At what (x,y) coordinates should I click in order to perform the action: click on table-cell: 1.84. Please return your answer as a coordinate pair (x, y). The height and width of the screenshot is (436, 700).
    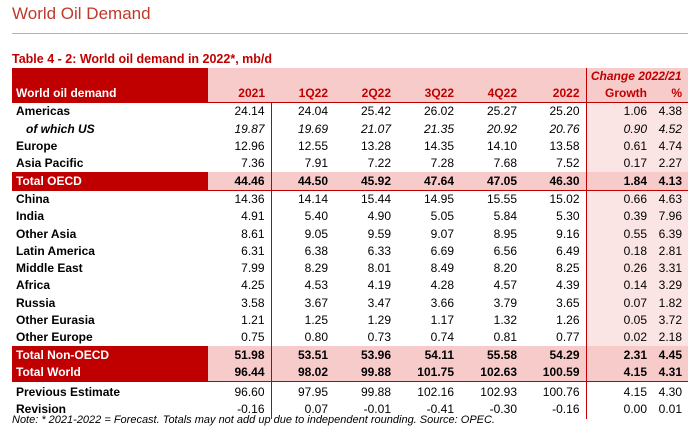
    Looking at the image, I should click on (619, 181).